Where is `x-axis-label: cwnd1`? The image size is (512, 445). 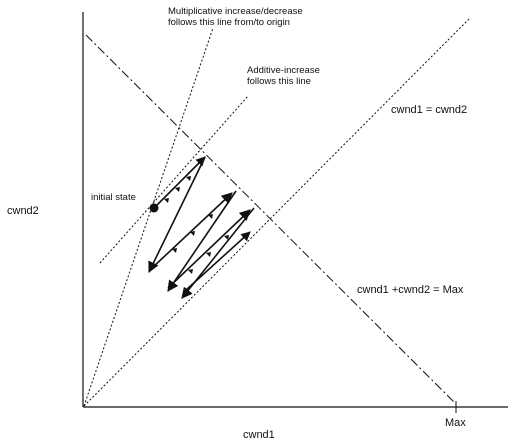
x-axis-label: cwnd1 is located at coordinates (259, 435).